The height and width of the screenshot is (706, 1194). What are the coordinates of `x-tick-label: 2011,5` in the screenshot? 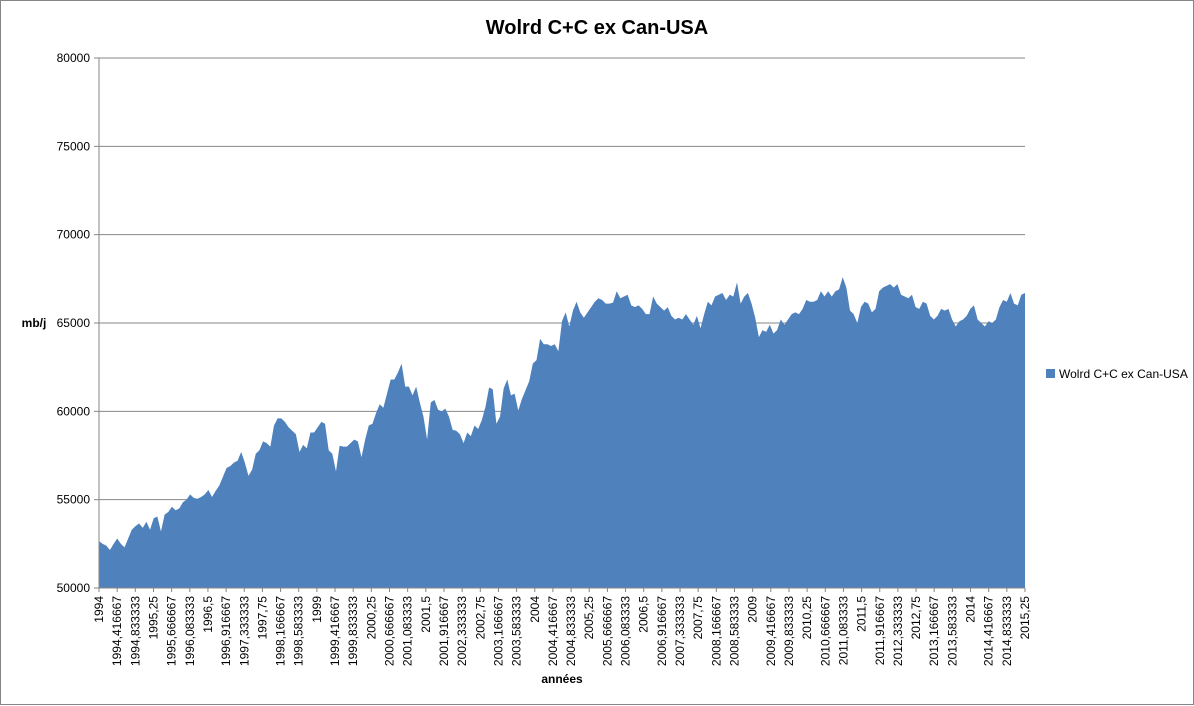 It's located at (862, 614).